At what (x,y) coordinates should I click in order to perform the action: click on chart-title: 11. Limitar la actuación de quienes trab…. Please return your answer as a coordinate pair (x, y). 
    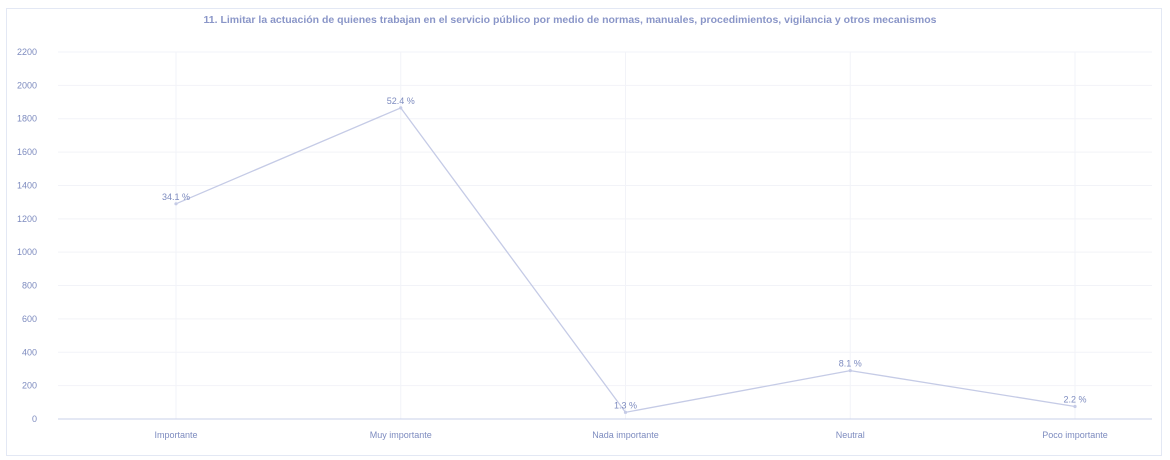
    Looking at the image, I should click on (570, 20).